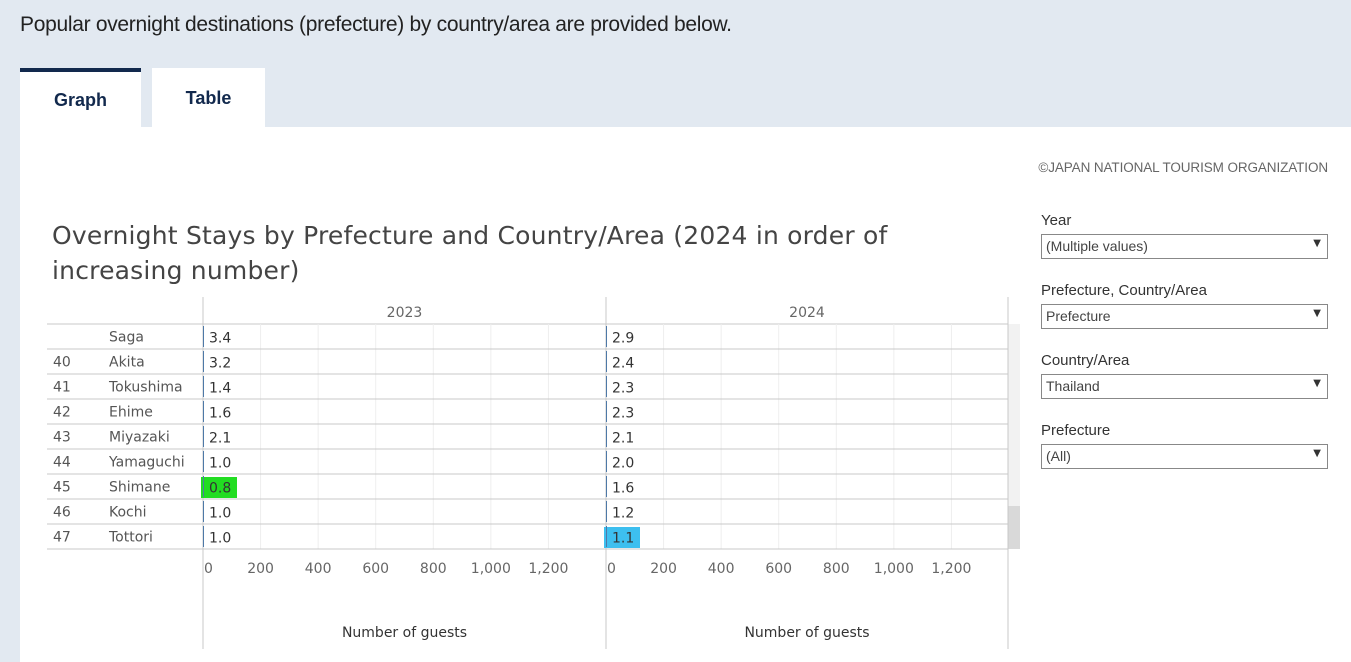 The image size is (1351, 662). What do you see at coordinates (1058, 456) in the screenshot?
I see `prefecture-filter-value: (All)` at bounding box center [1058, 456].